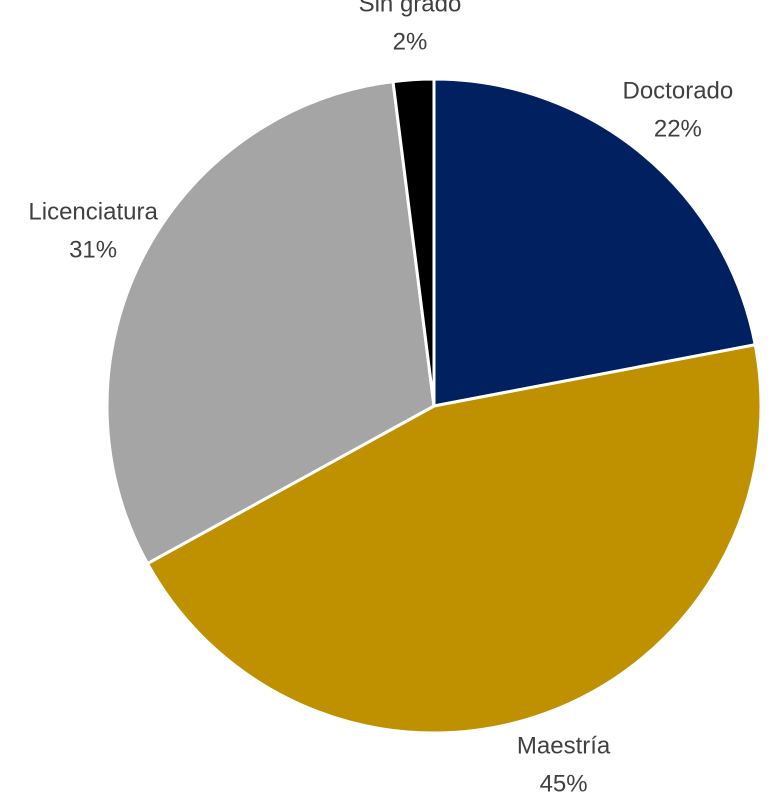 The width and height of the screenshot is (780, 809). Describe the element at coordinates (678, 91) in the screenshot. I see `slice-label: Doctorado` at that location.